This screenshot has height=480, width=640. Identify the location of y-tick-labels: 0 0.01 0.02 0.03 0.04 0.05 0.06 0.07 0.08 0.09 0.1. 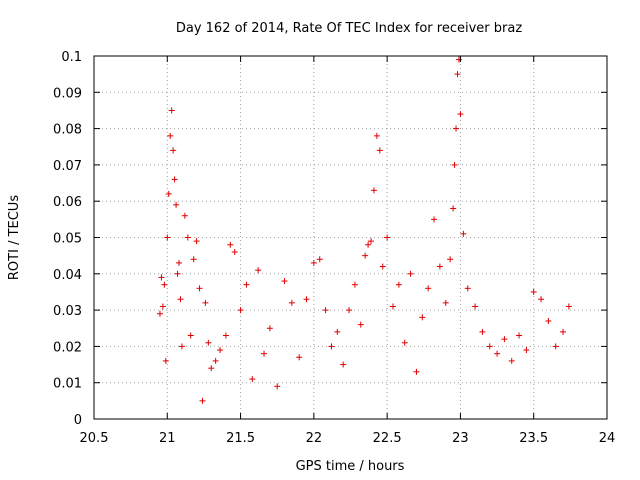
(67, 239).